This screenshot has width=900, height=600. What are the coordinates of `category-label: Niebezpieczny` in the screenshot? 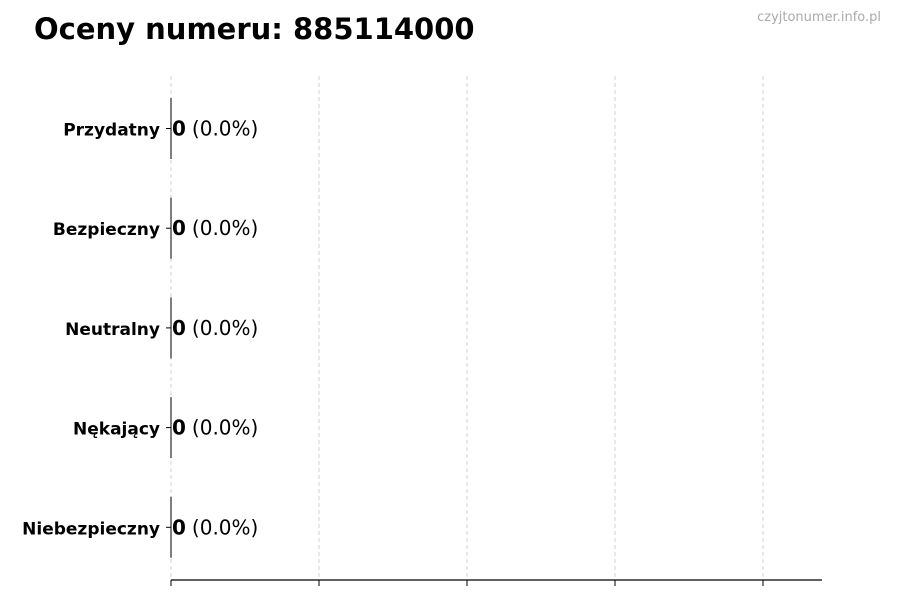 It's located at (91, 529).